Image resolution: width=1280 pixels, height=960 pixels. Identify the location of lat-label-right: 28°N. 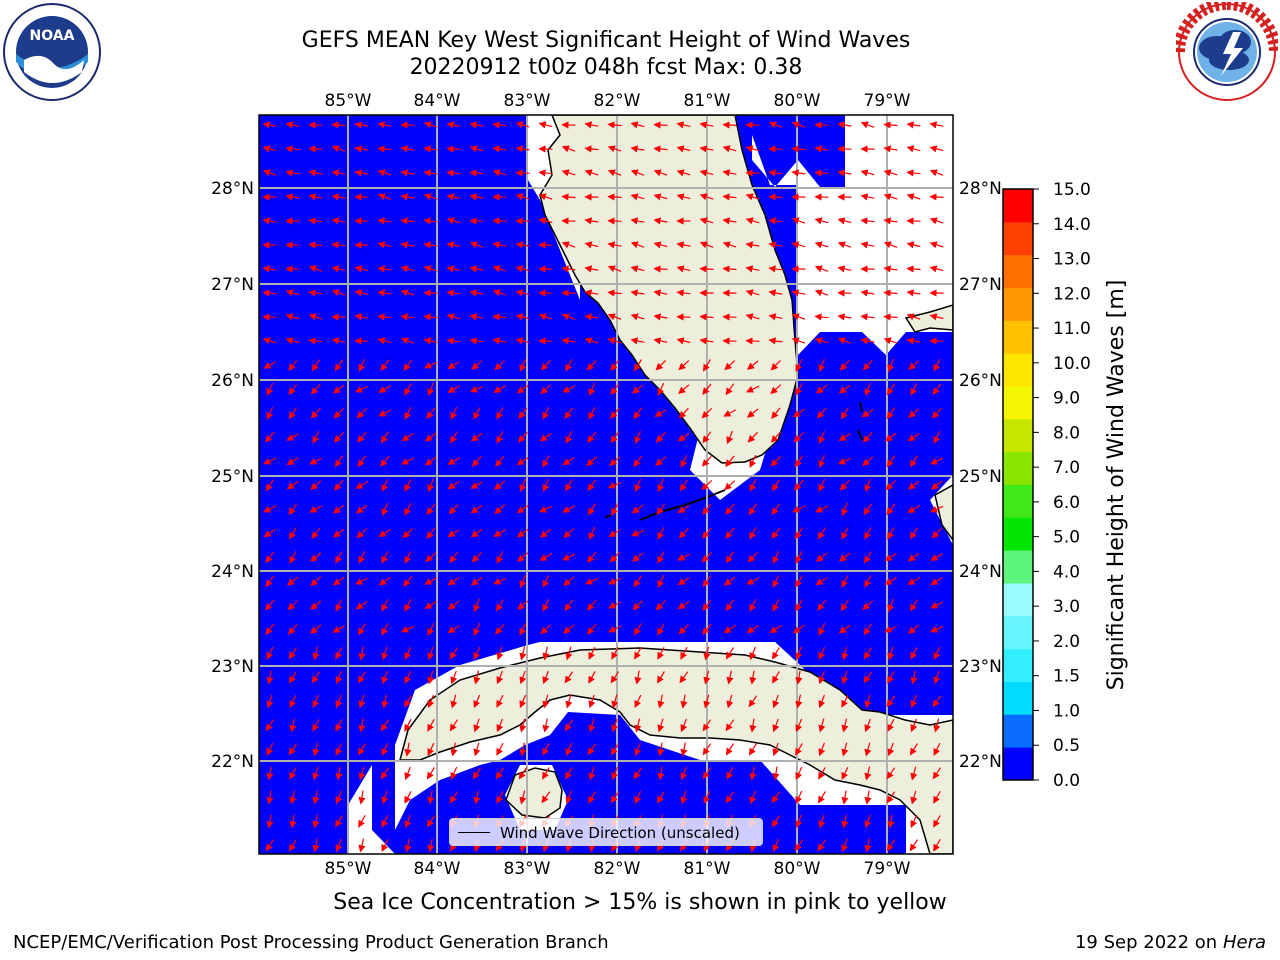
(980, 189).